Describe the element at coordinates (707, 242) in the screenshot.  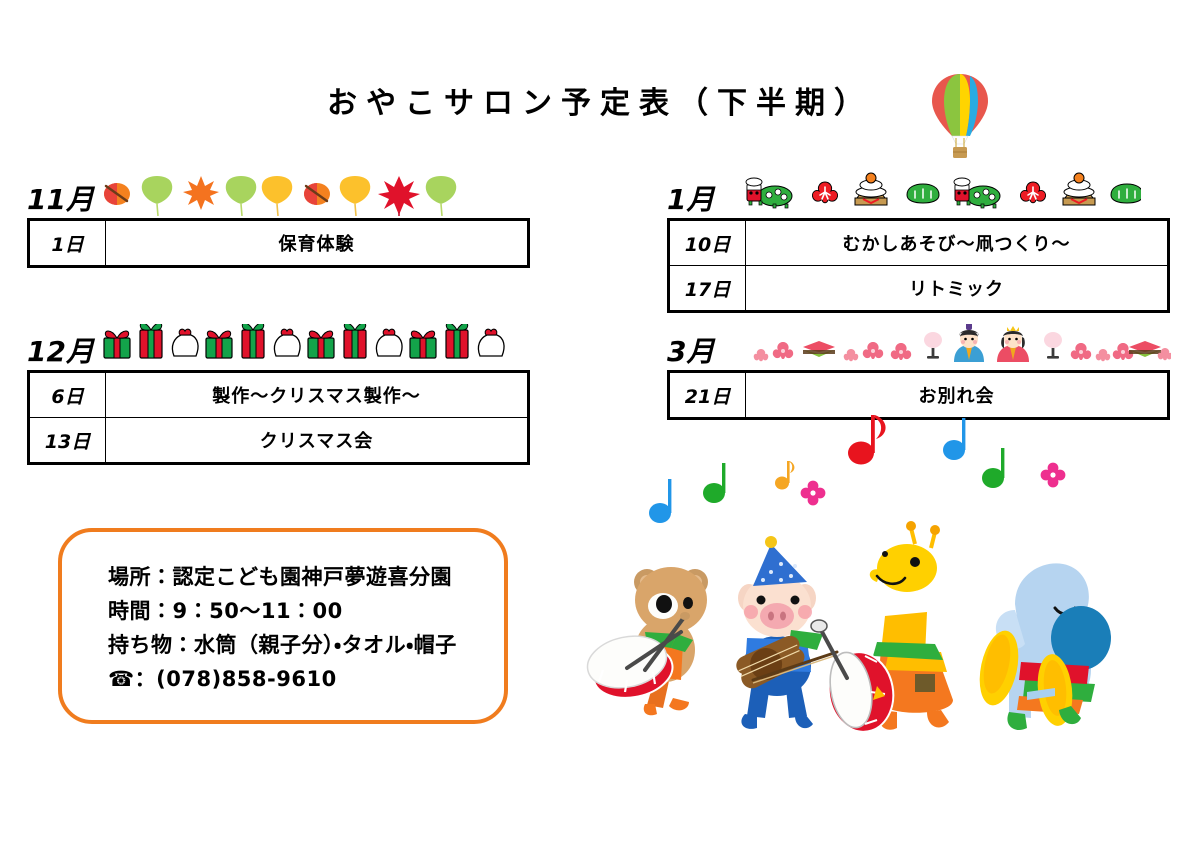
I see `date-cell: 10日` at that location.